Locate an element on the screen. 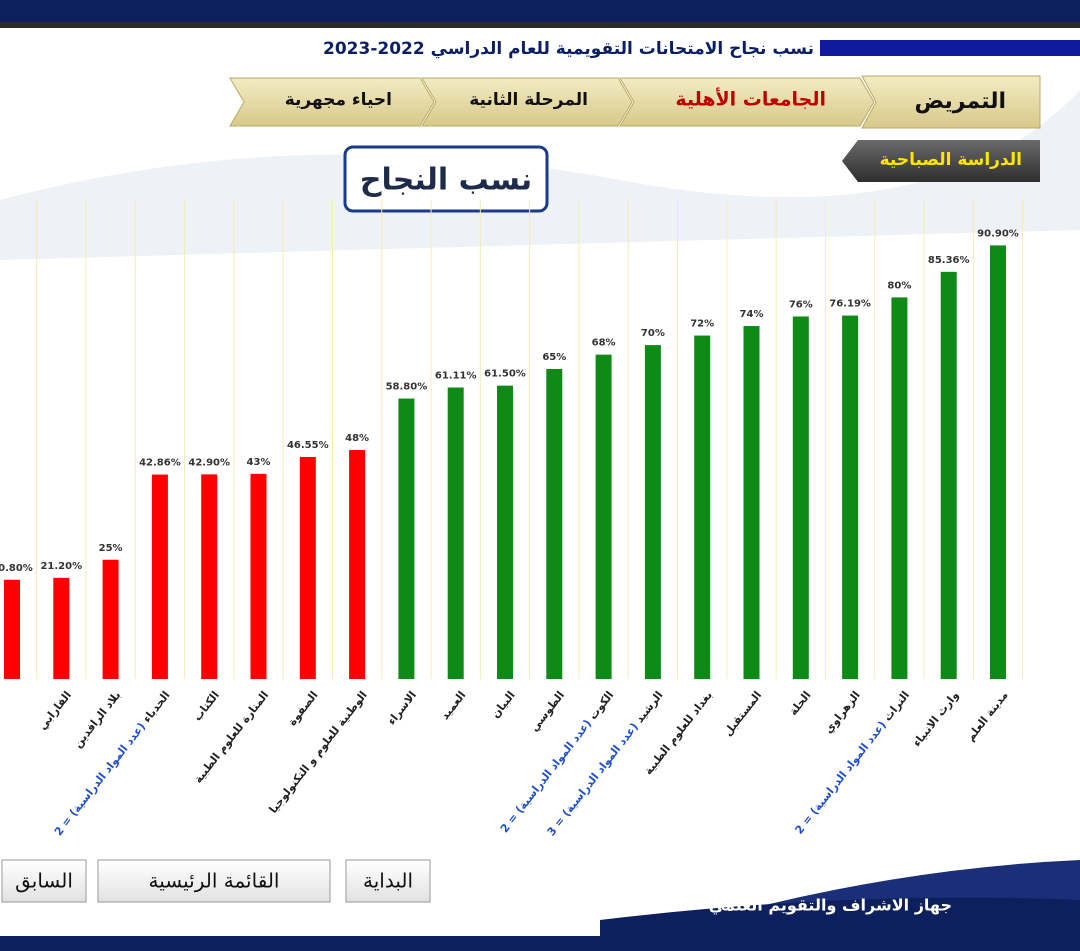 The width and height of the screenshot is (1080, 951). category-name: الرشيد is located at coordinates (649, 707).